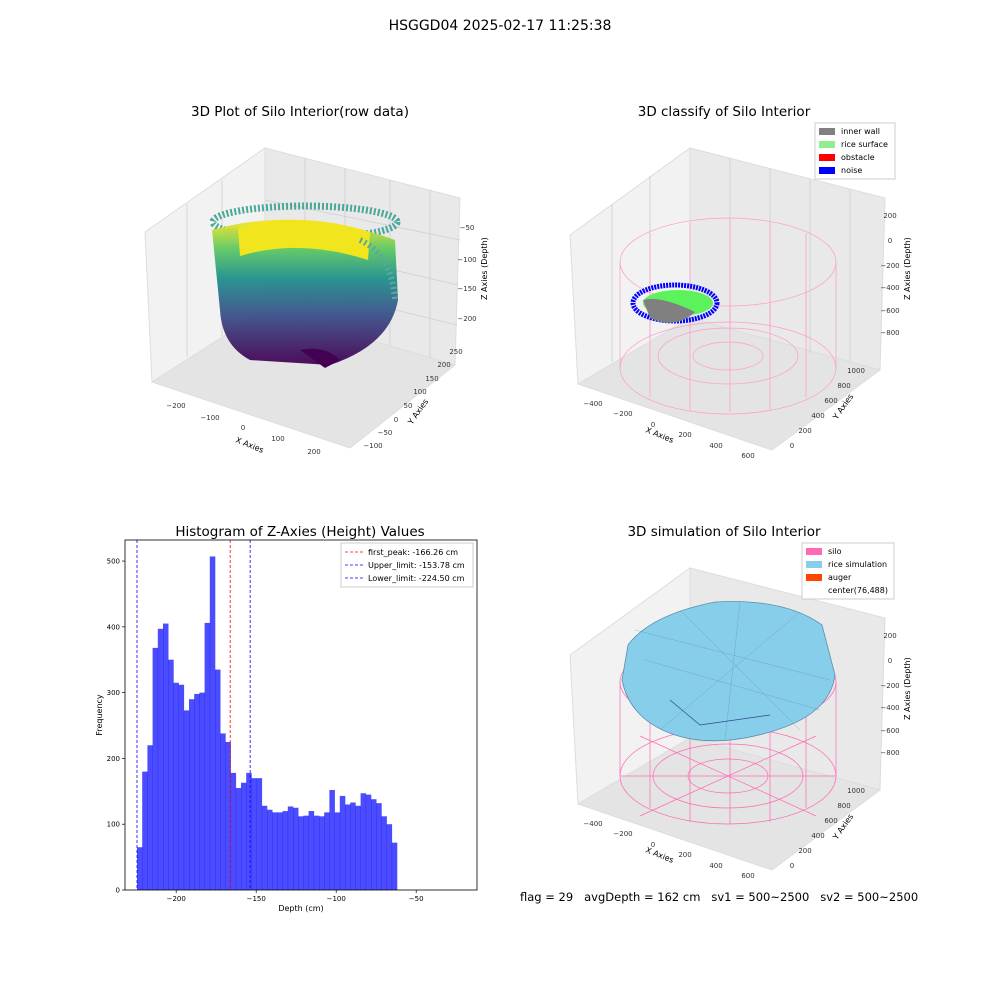 The image size is (1000, 1000). What do you see at coordinates (416, 899) in the screenshot?
I see `x-tick-label: −50` at bounding box center [416, 899].